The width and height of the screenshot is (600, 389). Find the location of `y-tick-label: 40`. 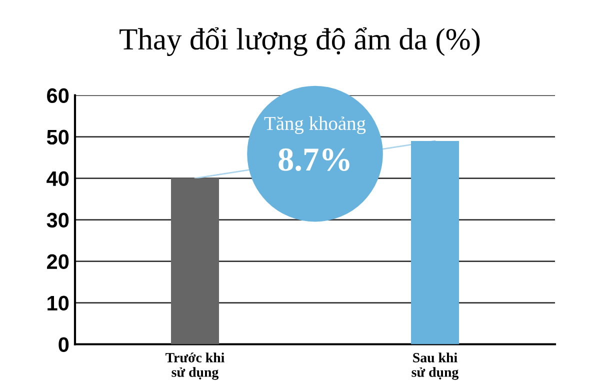

y-tick-label: 40 is located at coordinates (57, 178).